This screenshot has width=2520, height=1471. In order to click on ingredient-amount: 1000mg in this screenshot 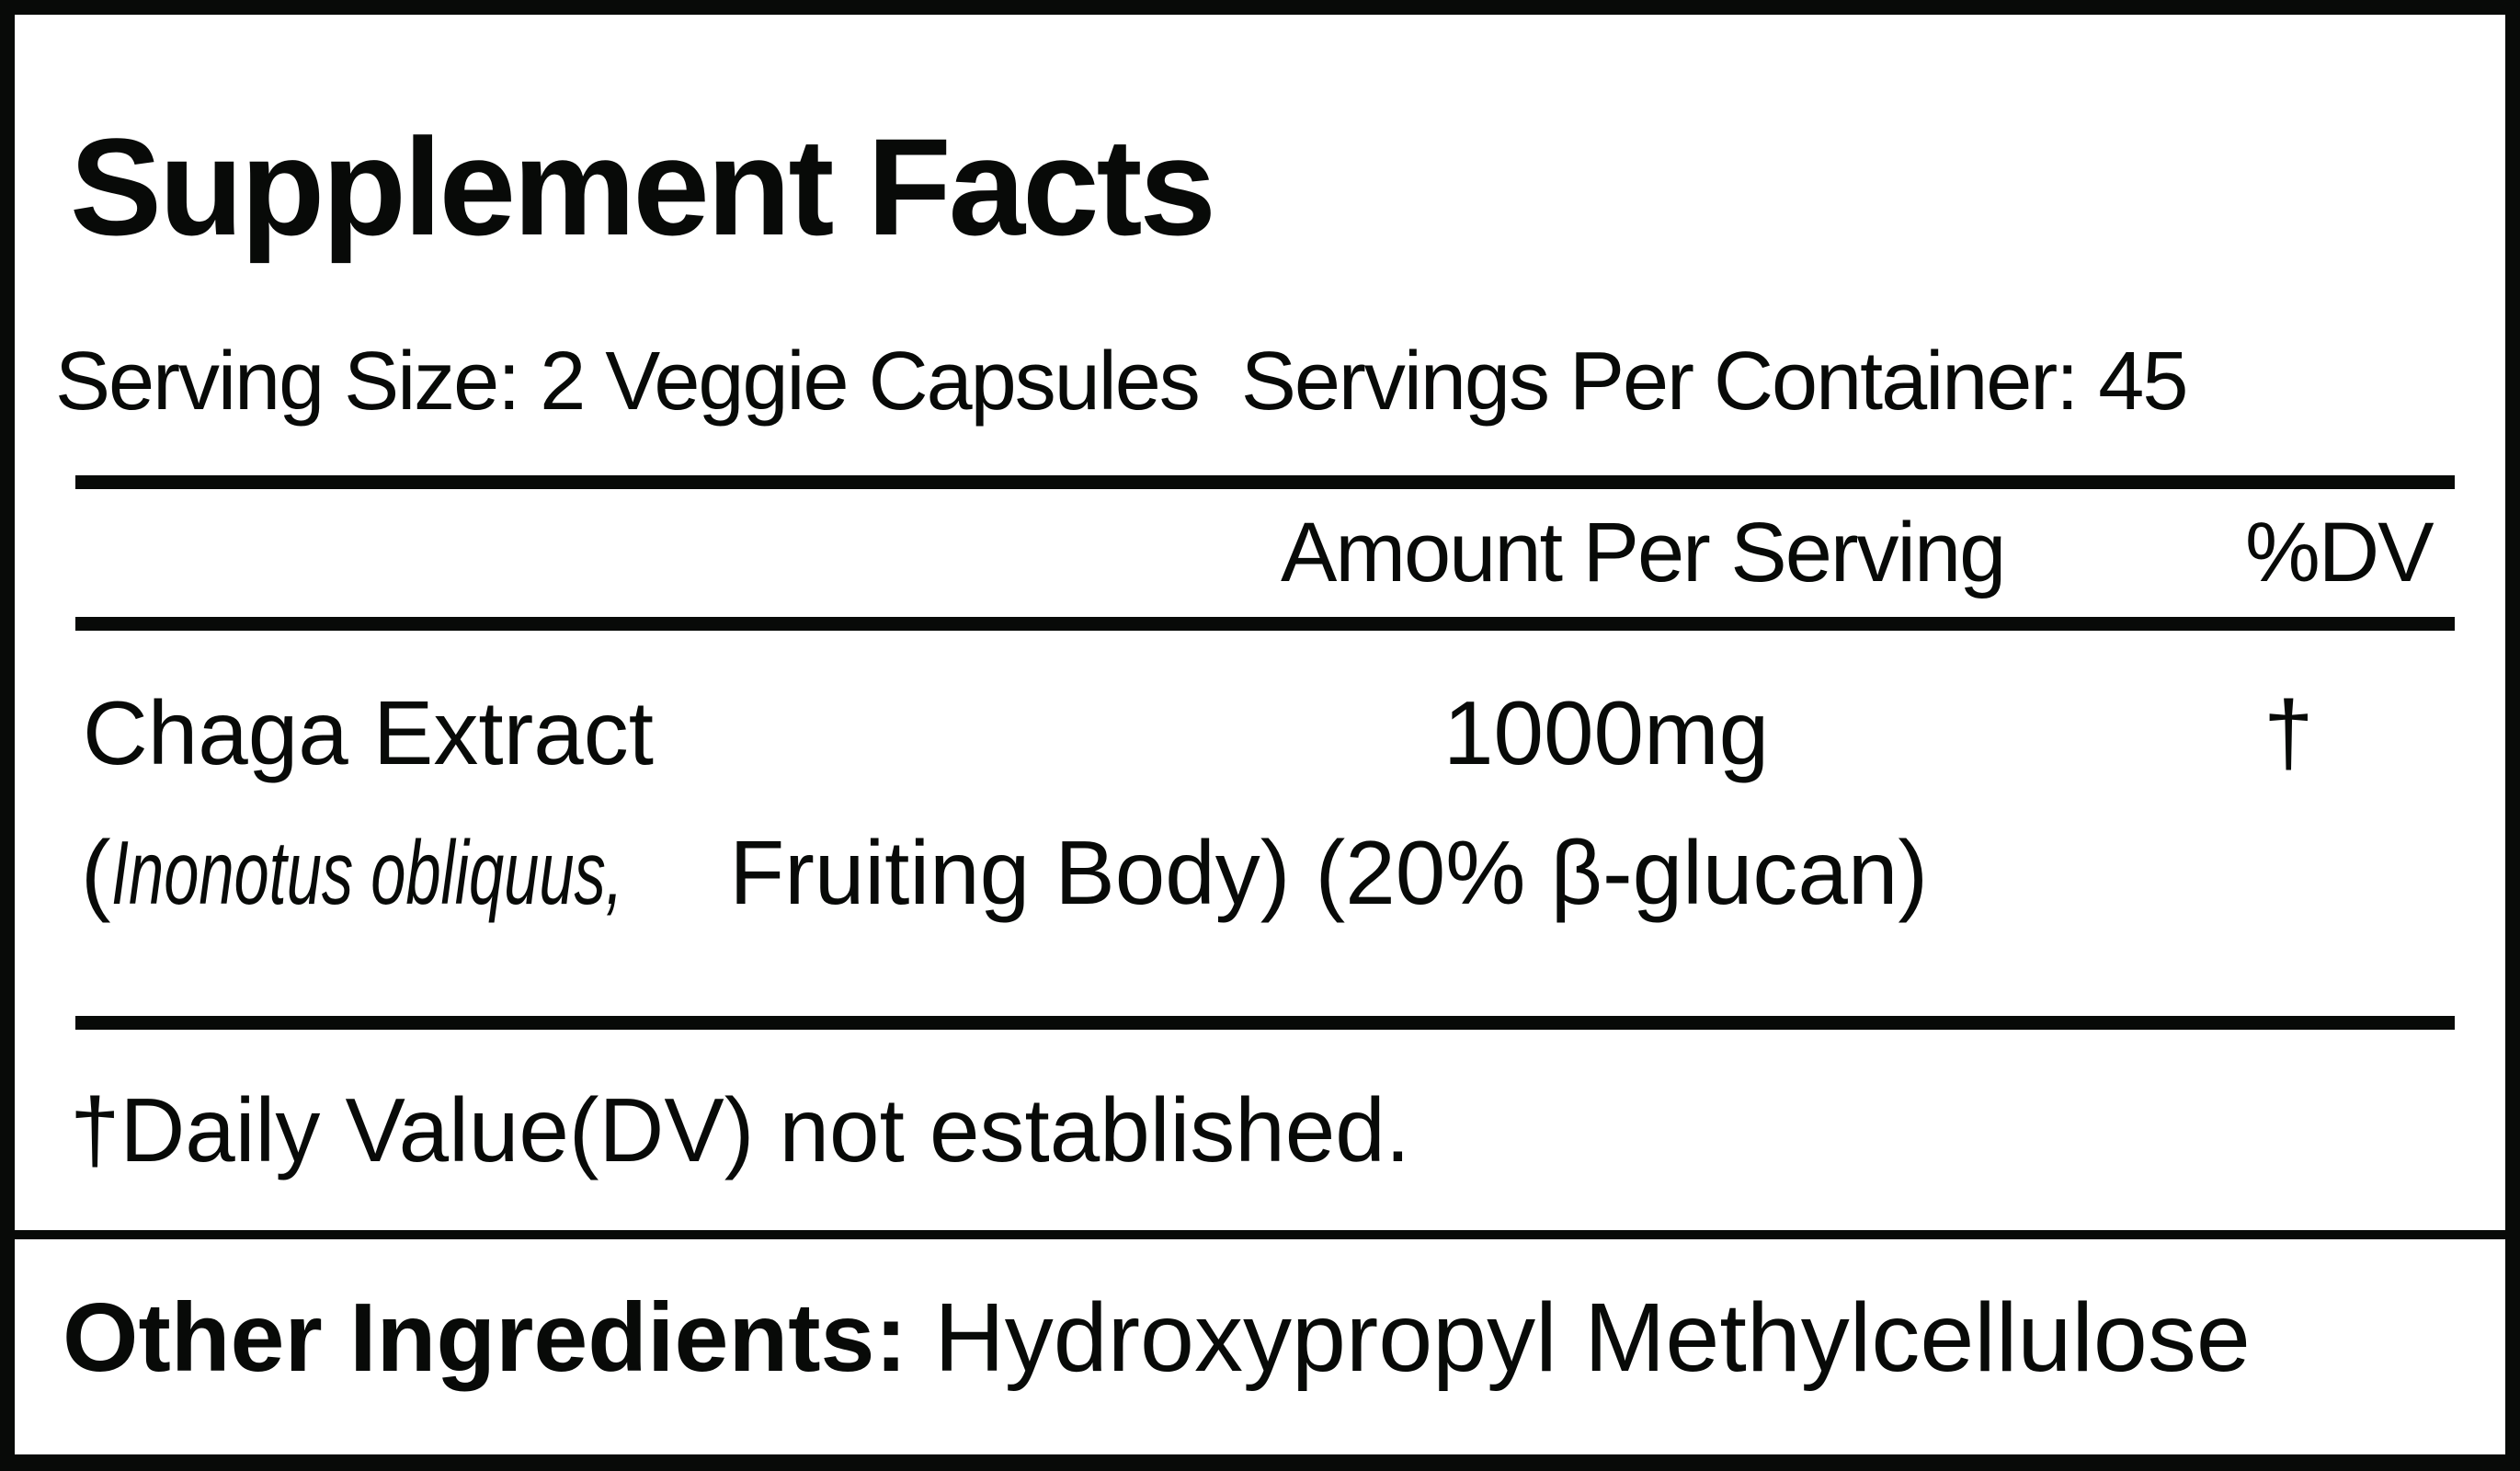, I will do `click(1606, 732)`.